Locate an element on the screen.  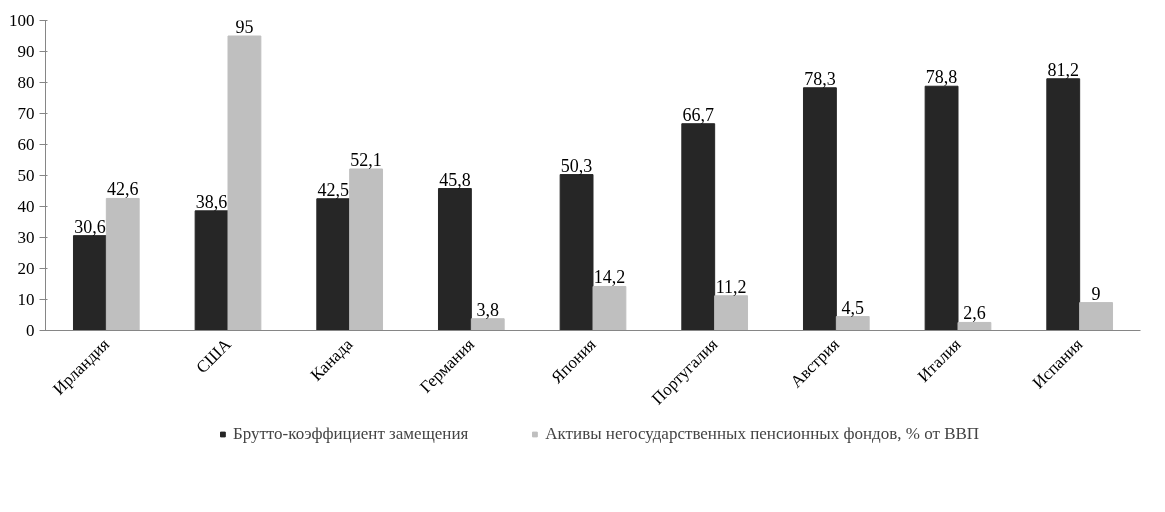
y-tick-label: 80 is located at coordinates (26, 82).